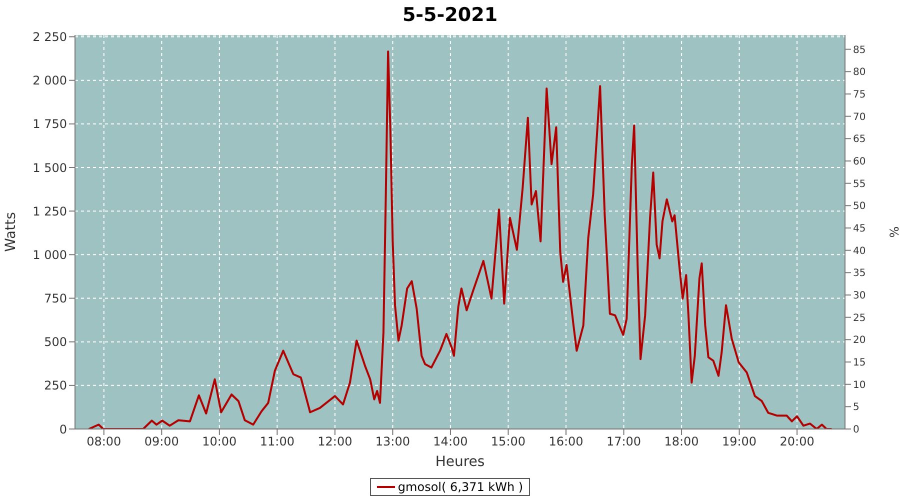 This screenshot has height=500, width=900. I want to click on x-tick-label: 09:00, so click(161, 441).